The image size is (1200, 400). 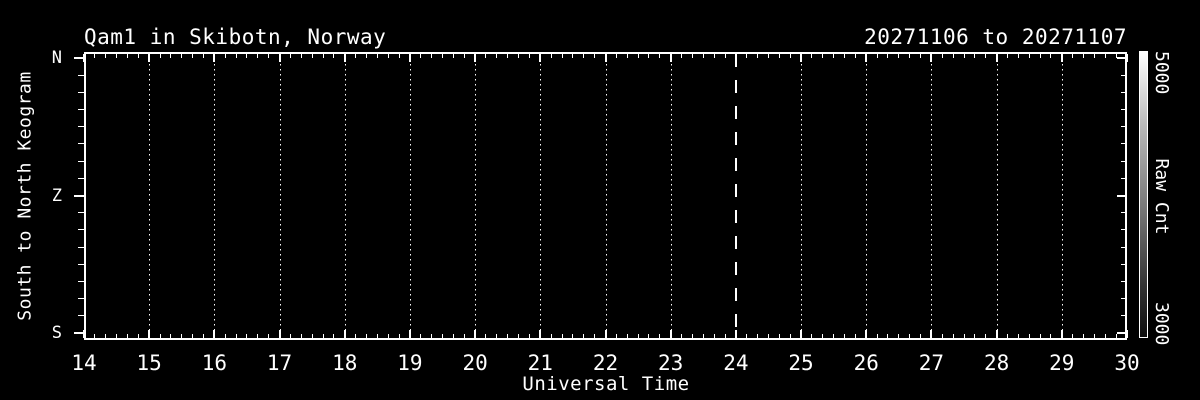 I want to click on x-axis-title: Universal Time, so click(x=606, y=384).